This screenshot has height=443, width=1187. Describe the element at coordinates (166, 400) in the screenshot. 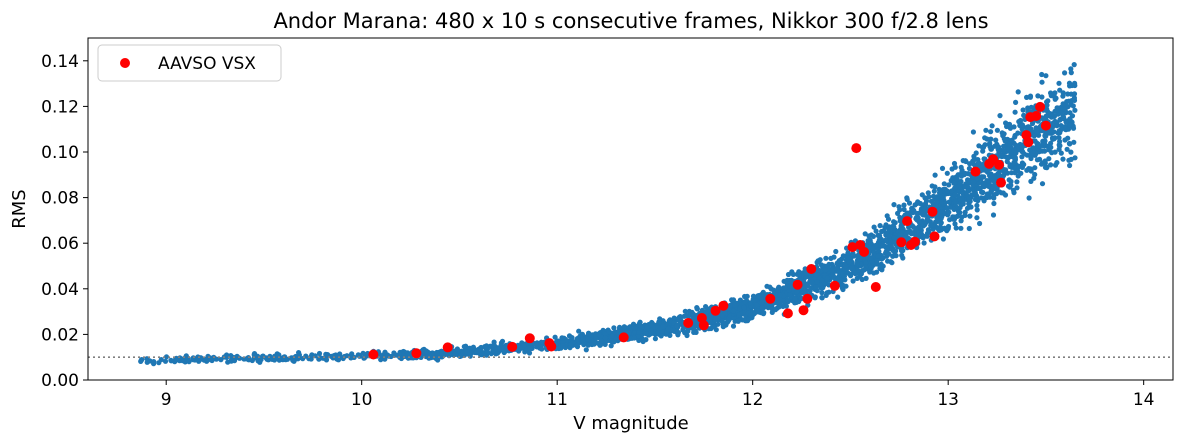

I see `x-tick-label: 9` at that location.